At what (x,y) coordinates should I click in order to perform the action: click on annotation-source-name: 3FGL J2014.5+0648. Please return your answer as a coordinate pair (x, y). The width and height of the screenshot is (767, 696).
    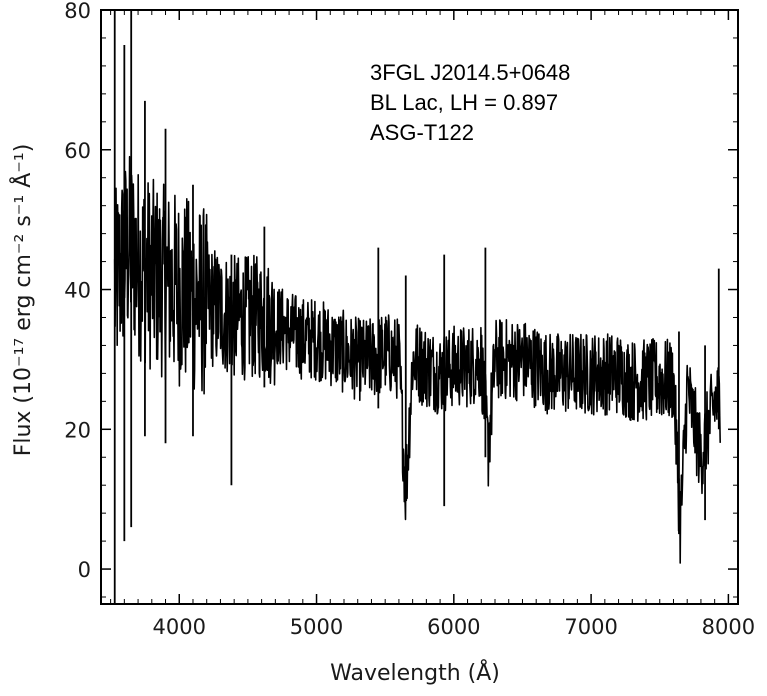
    Looking at the image, I should click on (470, 72).